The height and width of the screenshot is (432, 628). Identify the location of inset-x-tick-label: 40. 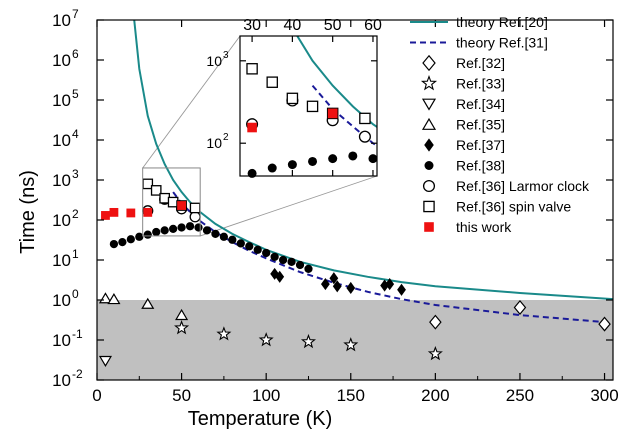
(292, 25).